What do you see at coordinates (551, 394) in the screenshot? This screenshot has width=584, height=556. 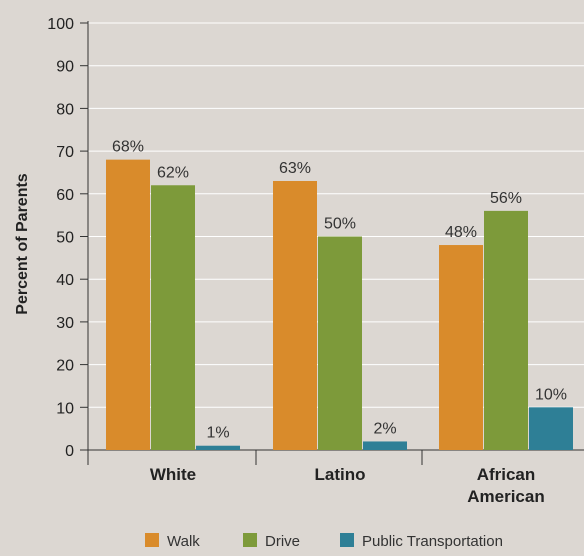 I see `data-label: 10%` at bounding box center [551, 394].